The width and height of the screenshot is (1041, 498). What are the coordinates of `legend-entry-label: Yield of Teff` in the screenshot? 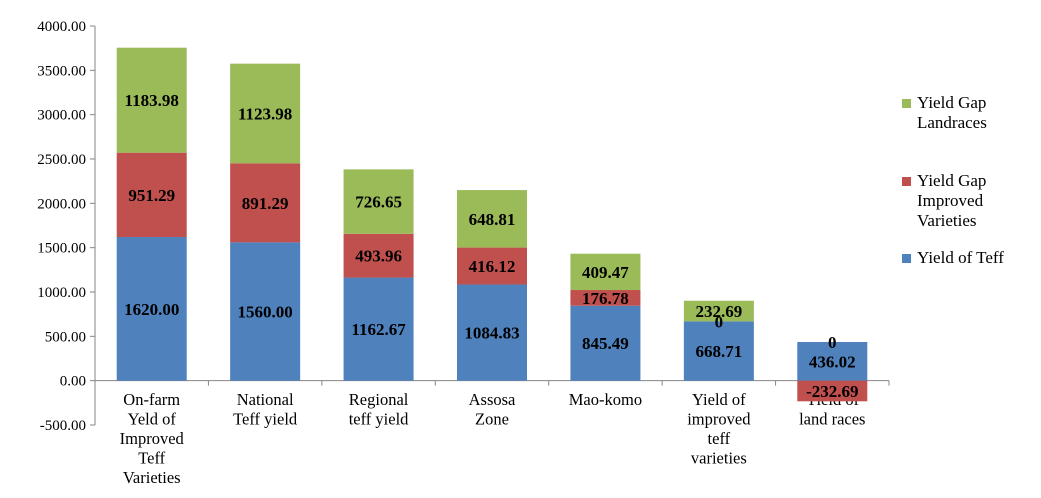 It's located at (960, 257).